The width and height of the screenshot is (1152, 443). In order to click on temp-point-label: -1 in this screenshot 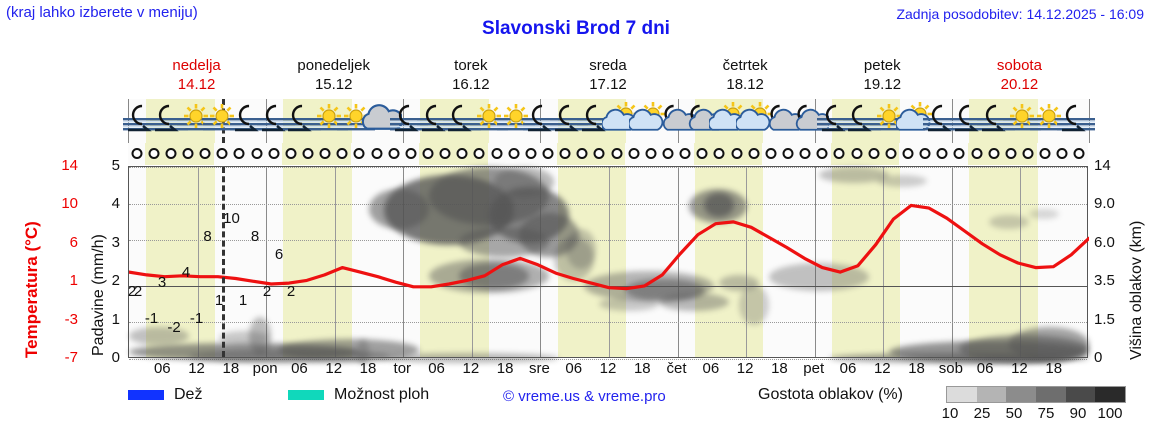, I will do `click(196, 319)`.